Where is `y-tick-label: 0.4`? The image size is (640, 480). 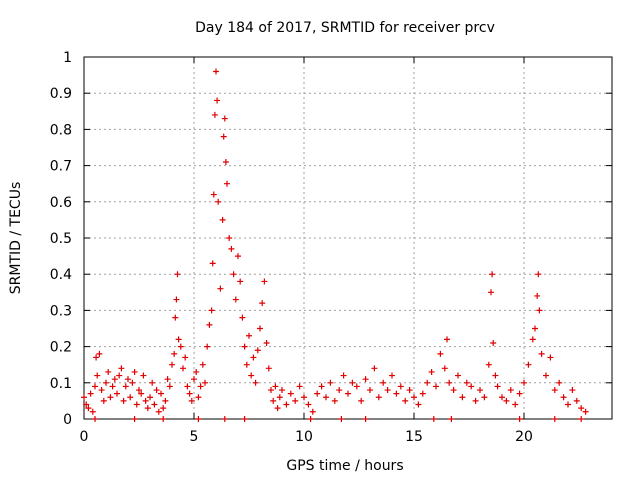 y-tick-label: 0.4 is located at coordinates (61, 275).